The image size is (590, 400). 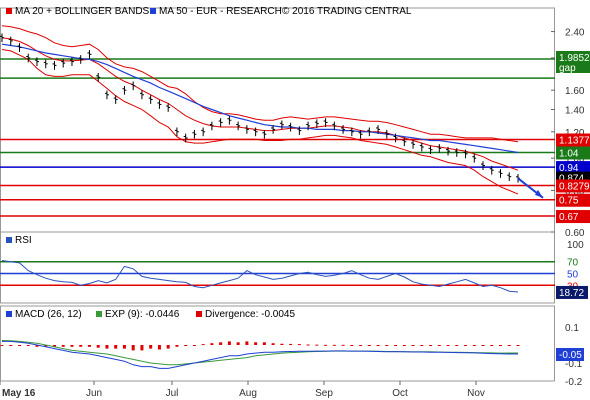 I want to click on month-label: Jul, so click(x=172, y=393).